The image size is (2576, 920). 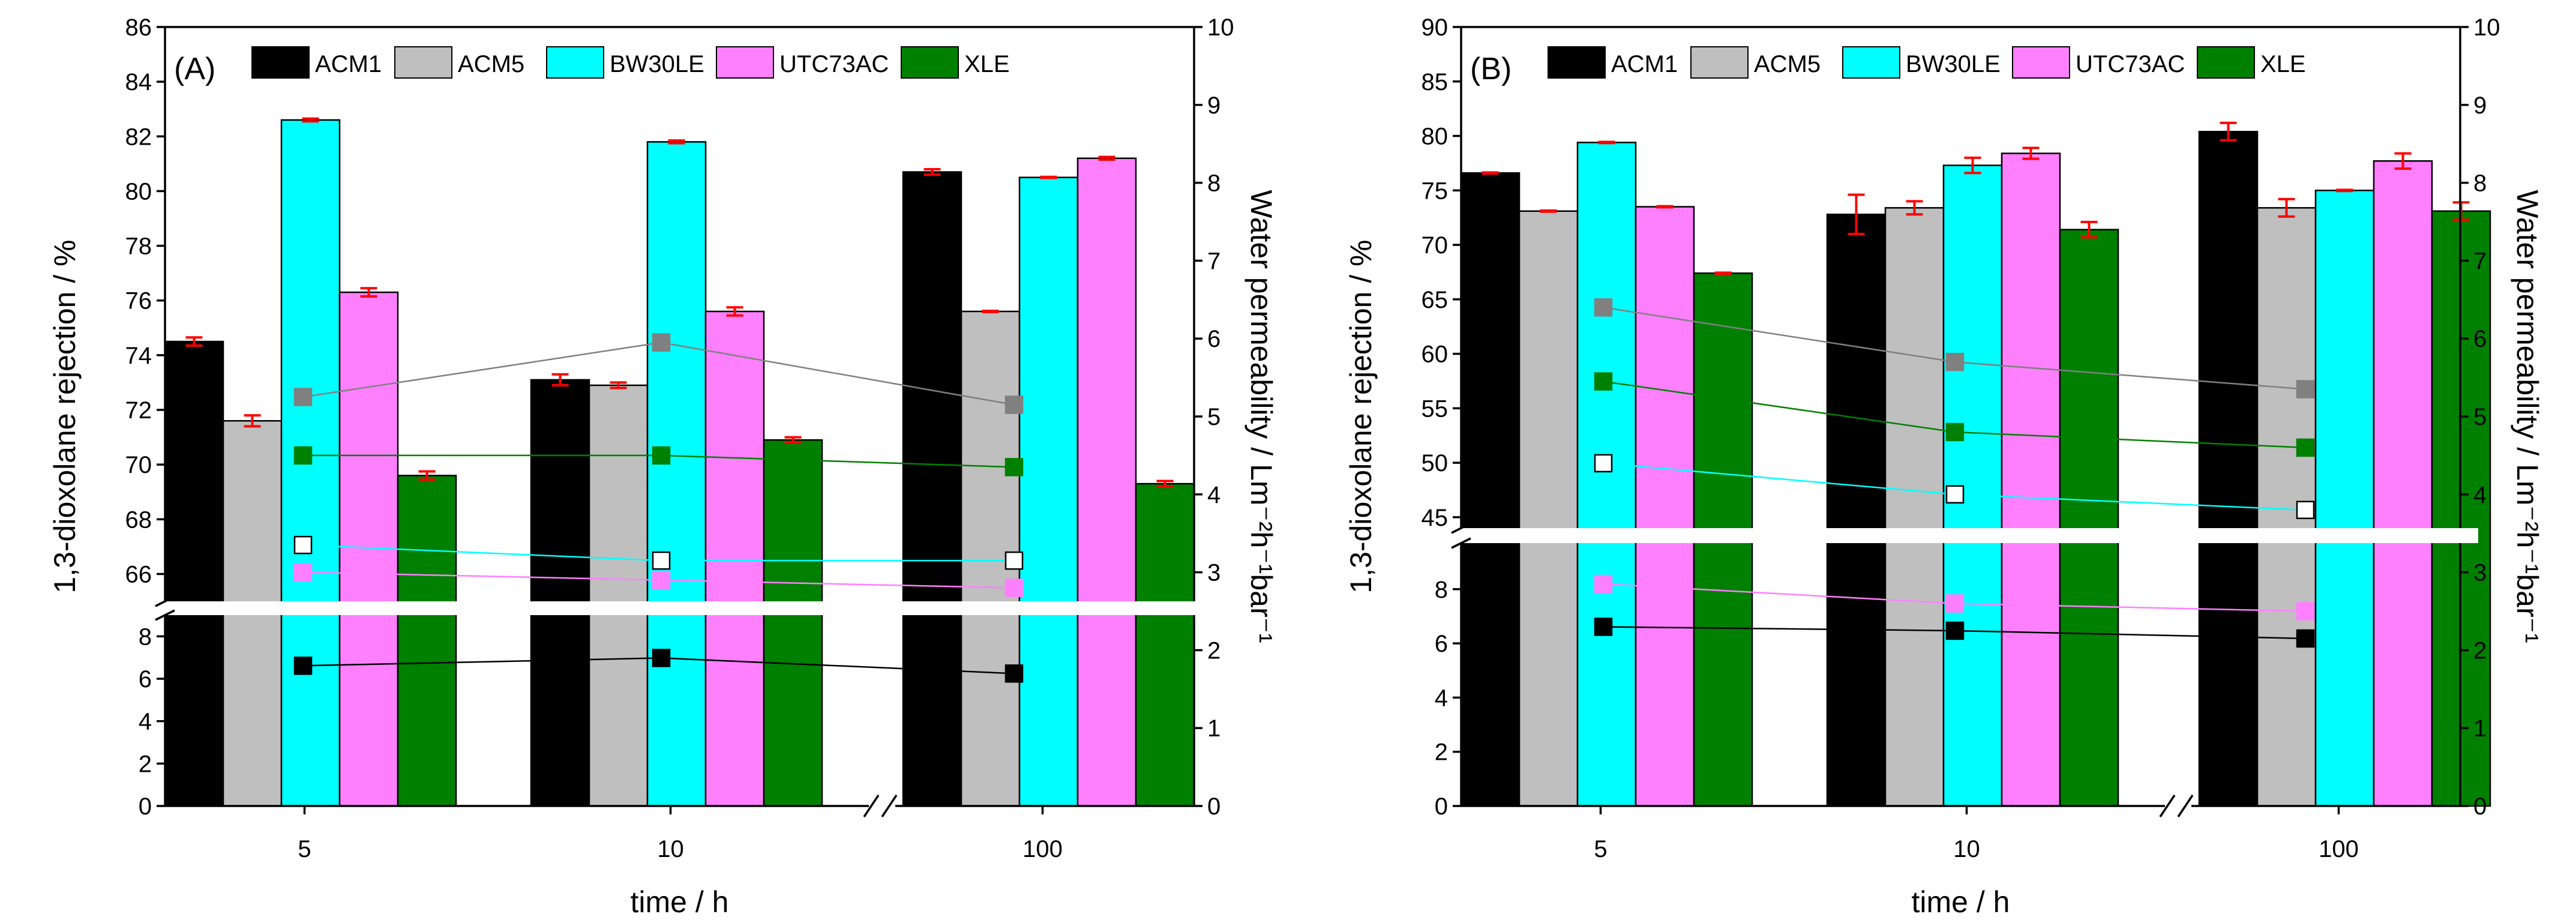 What do you see at coordinates (2480, 495) in the screenshot?
I see `y2-tick-label: 4` at bounding box center [2480, 495].